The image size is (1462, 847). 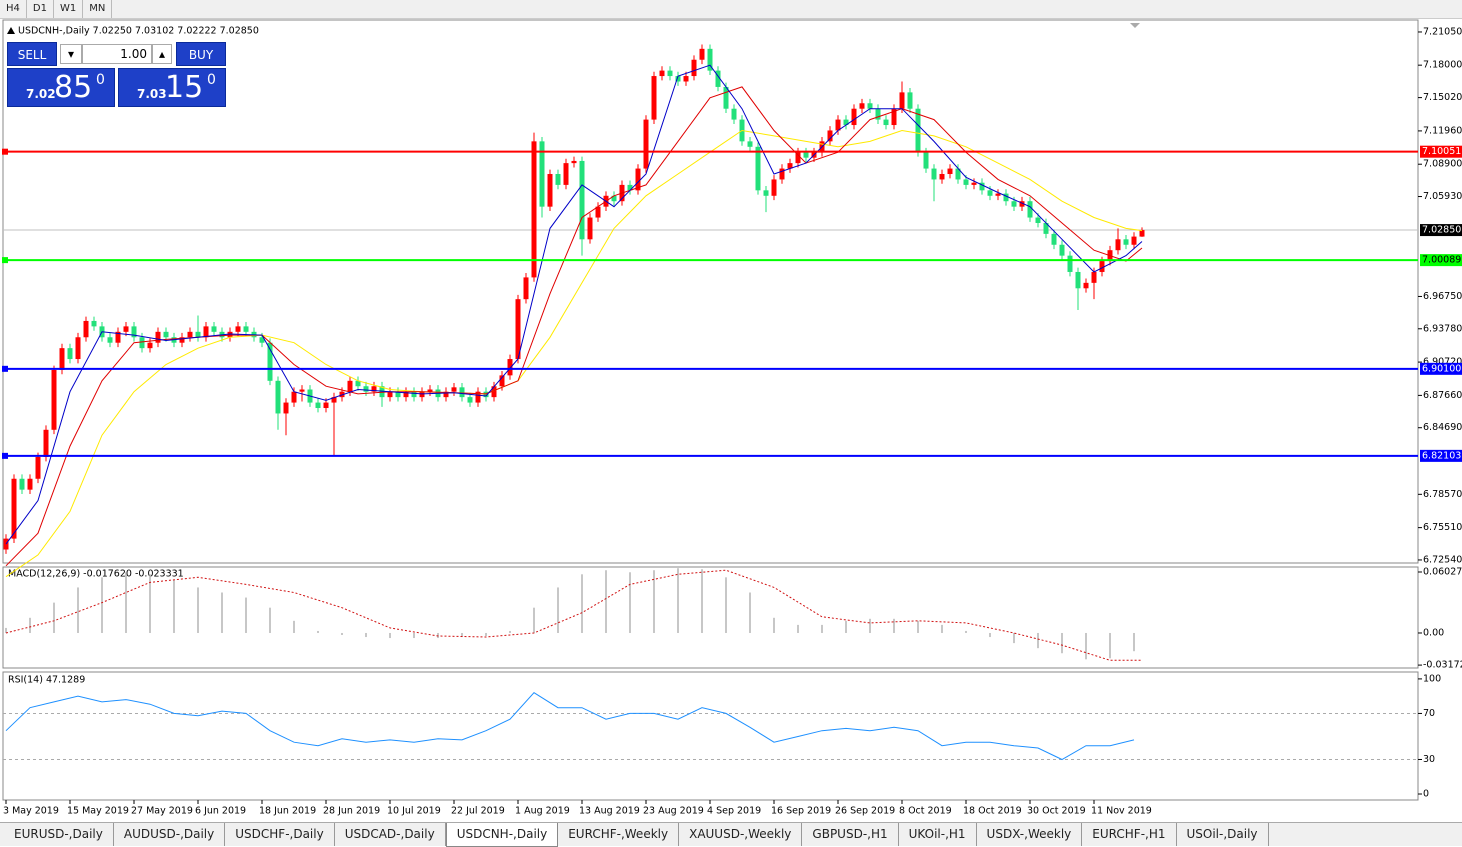 What do you see at coordinates (201, 54) in the screenshot?
I see `buy-button: BUY` at bounding box center [201, 54].